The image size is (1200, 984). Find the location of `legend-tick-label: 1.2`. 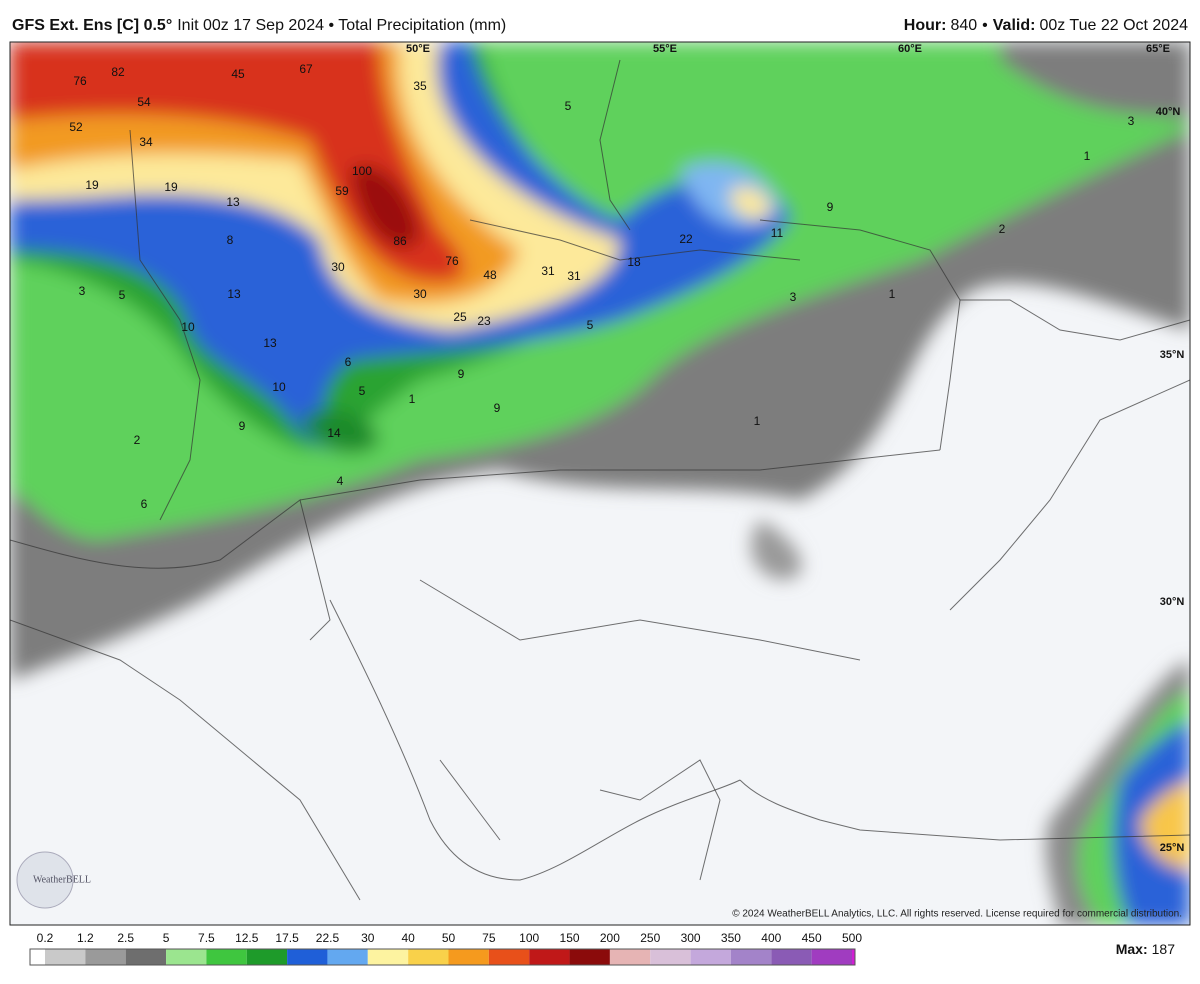

legend-tick-label: 1.2 is located at coordinates (85, 938).